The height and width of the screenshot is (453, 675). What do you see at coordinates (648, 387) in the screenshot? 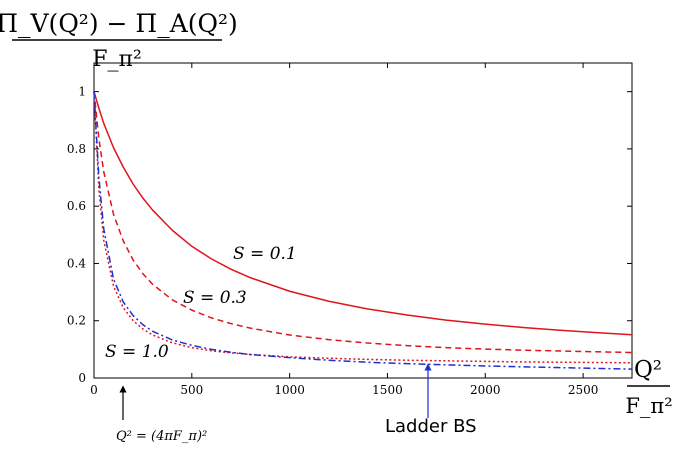
I see `x-axis-label: Q² F_π²` at bounding box center [648, 387].